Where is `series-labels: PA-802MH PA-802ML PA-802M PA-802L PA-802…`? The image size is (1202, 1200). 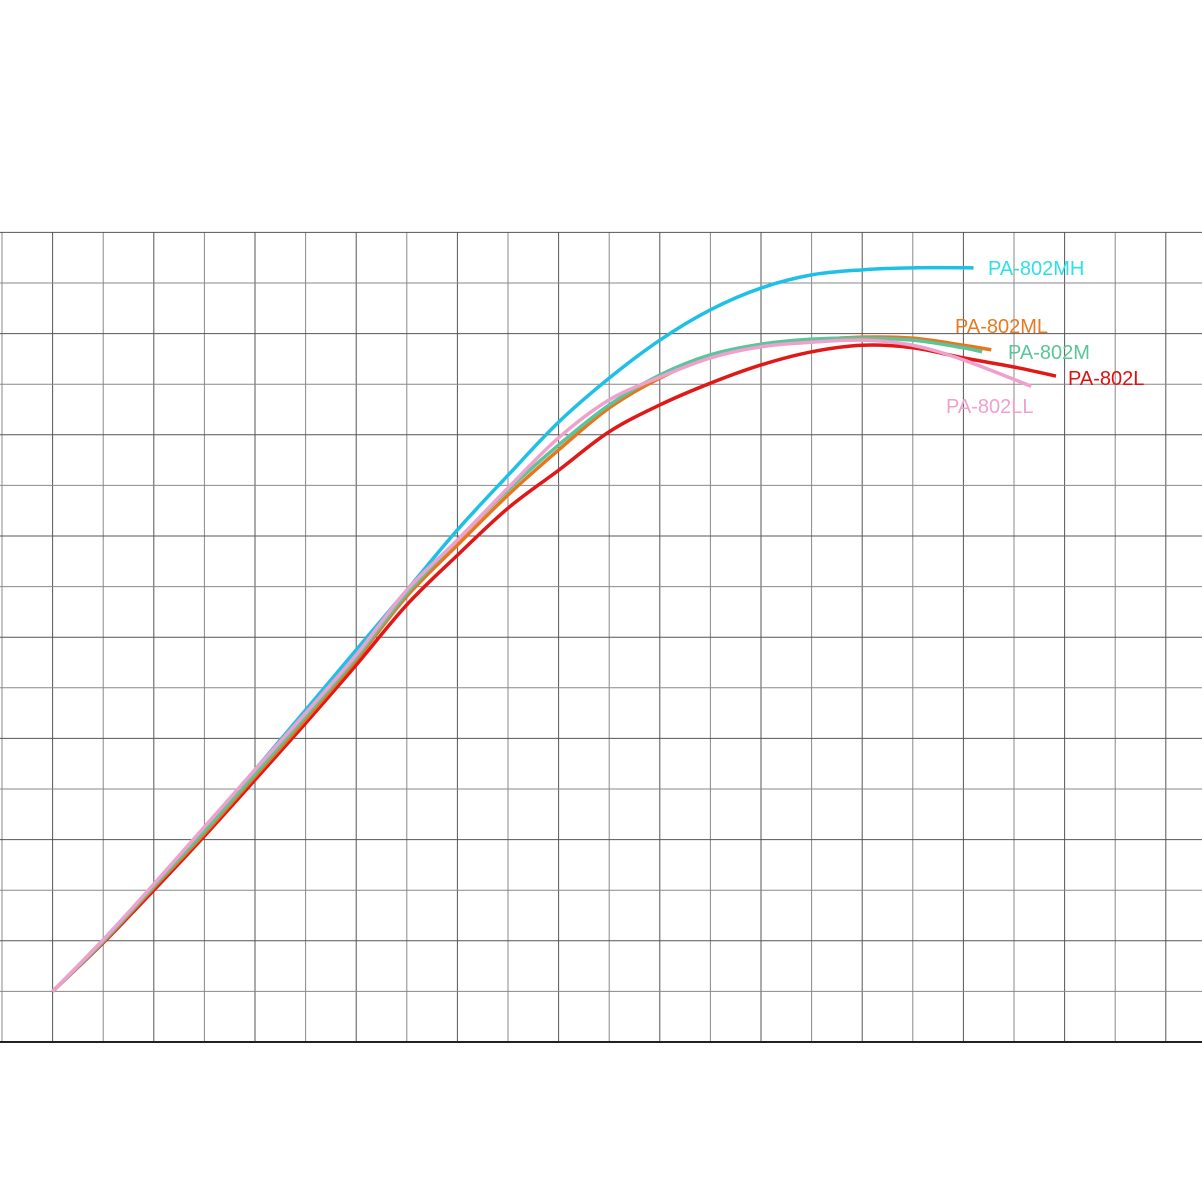
series-labels: PA-802MH PA-802ML PA-802M PA-802L PA-802… is located at coordinates (1045, 338).